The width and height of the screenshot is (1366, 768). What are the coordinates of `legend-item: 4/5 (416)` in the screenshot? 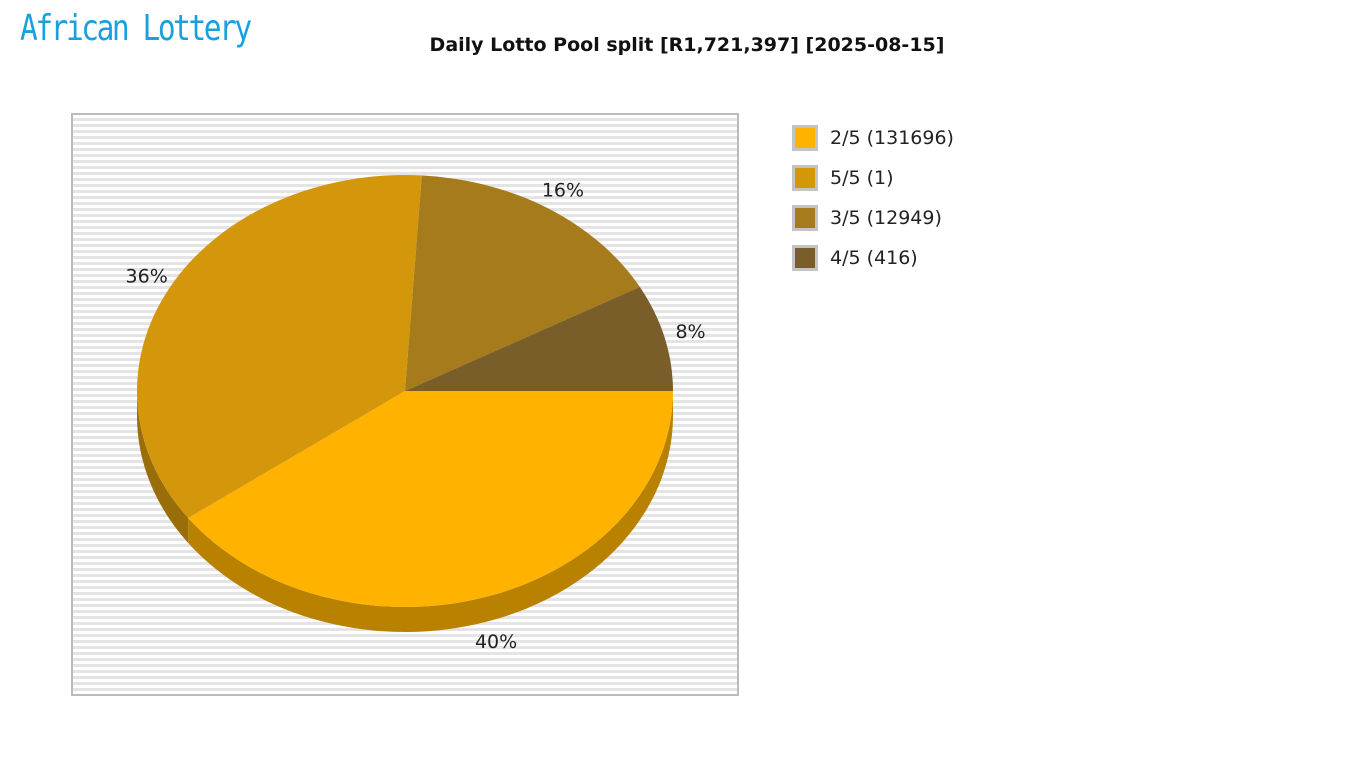 It's located at (873, 258).